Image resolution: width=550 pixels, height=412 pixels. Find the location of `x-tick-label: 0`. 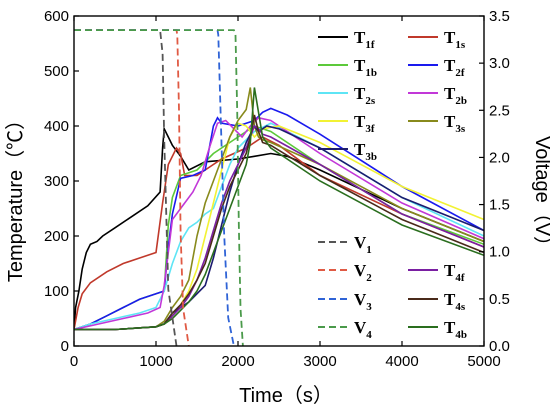

x-tick-label: 0 is located at coordinates (74, 361).